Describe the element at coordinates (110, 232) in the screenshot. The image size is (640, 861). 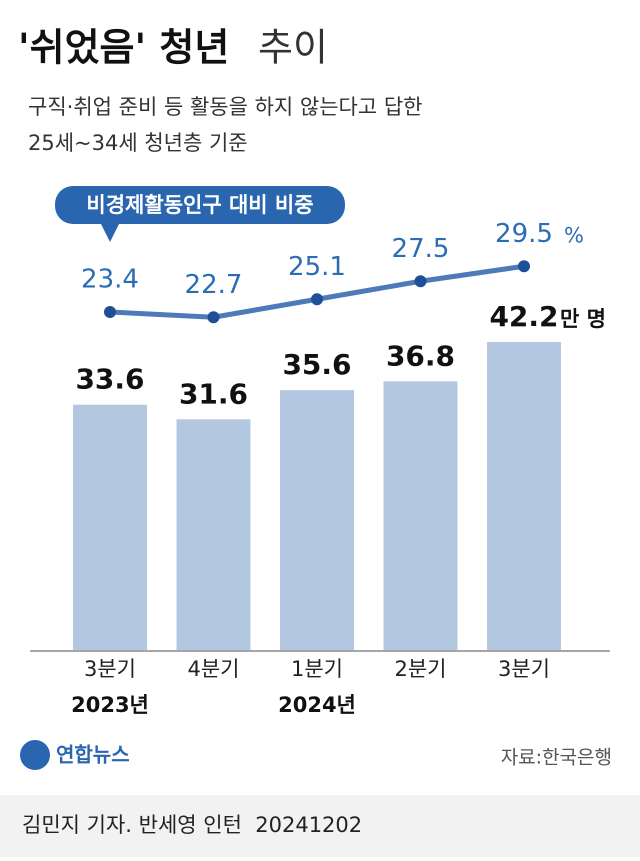
I see `series-label-pointer` at that location.